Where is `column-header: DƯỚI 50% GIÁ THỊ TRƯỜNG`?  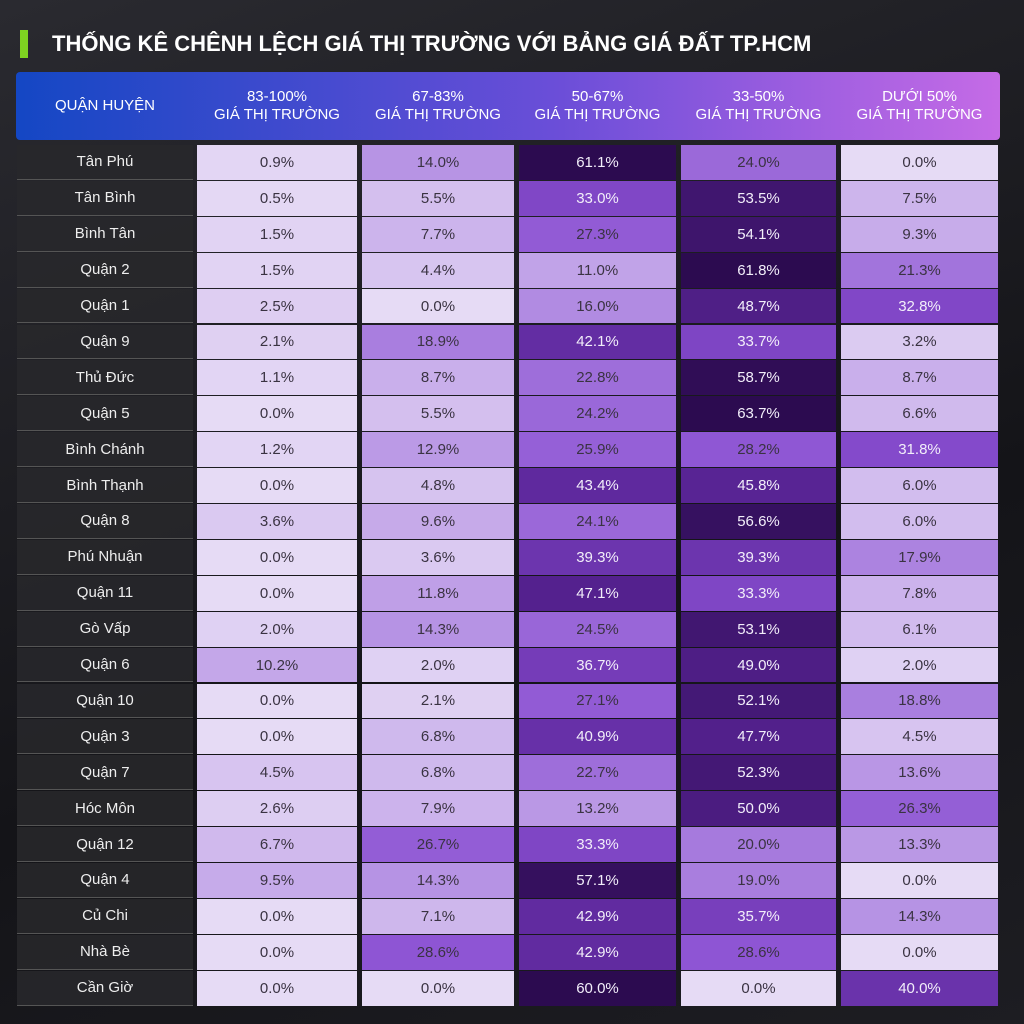
column-header: DƯỚI 50% GIÁ THỊ TRƯỜNG is located at coordinates (919, 106).